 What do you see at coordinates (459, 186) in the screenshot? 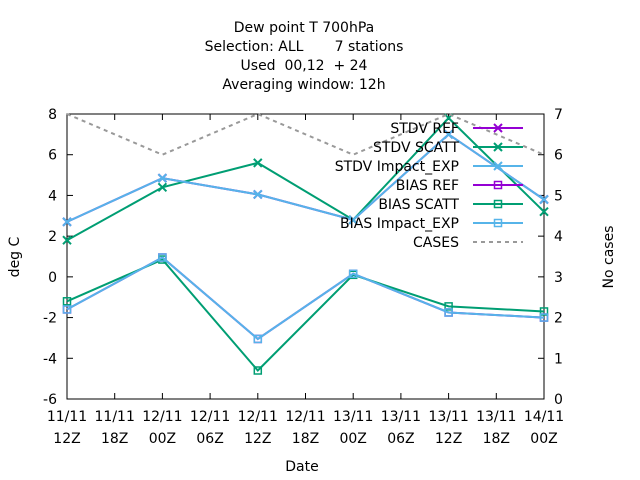
I see `legend-entry: BIAS REF` at bounding box center [459, 186].